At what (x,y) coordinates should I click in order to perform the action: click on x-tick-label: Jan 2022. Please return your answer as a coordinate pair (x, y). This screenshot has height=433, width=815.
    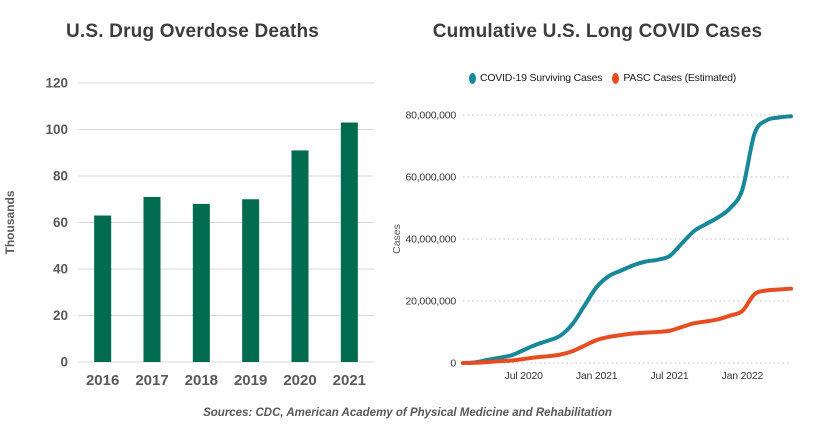
    Looking at the image, I should click on (743, 376).